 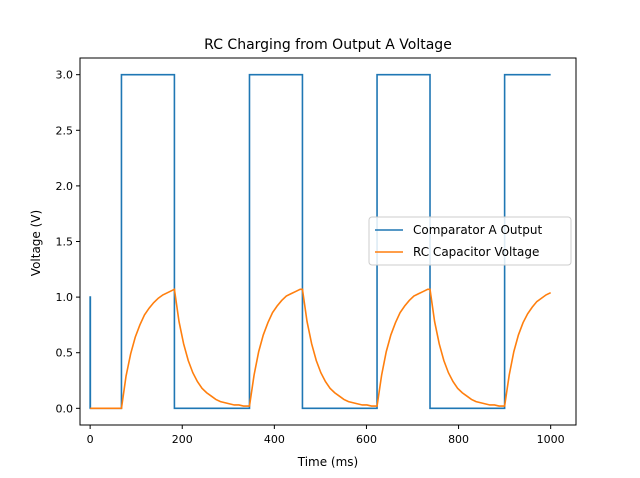 What do you see at coordinates (477, 230) in the screenshot?
I see `legend-label-comparator: Comparator A Output` at bounding box center [477, 230].